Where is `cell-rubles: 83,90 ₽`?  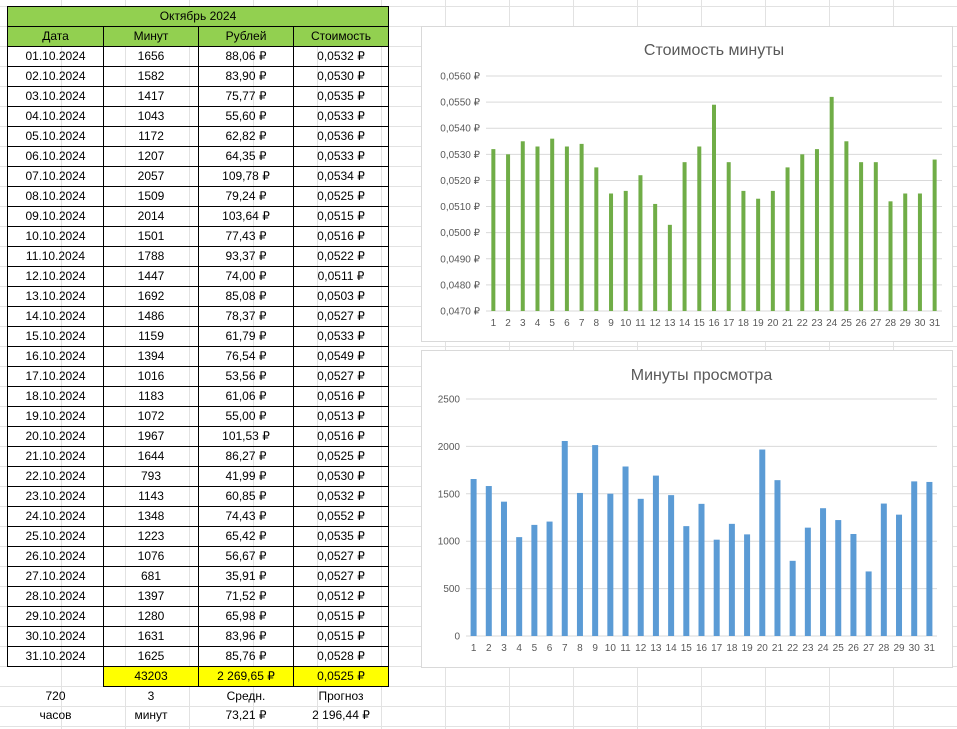
cell-rubles: 83,90 ₽ is located at coordinates (246, 76).